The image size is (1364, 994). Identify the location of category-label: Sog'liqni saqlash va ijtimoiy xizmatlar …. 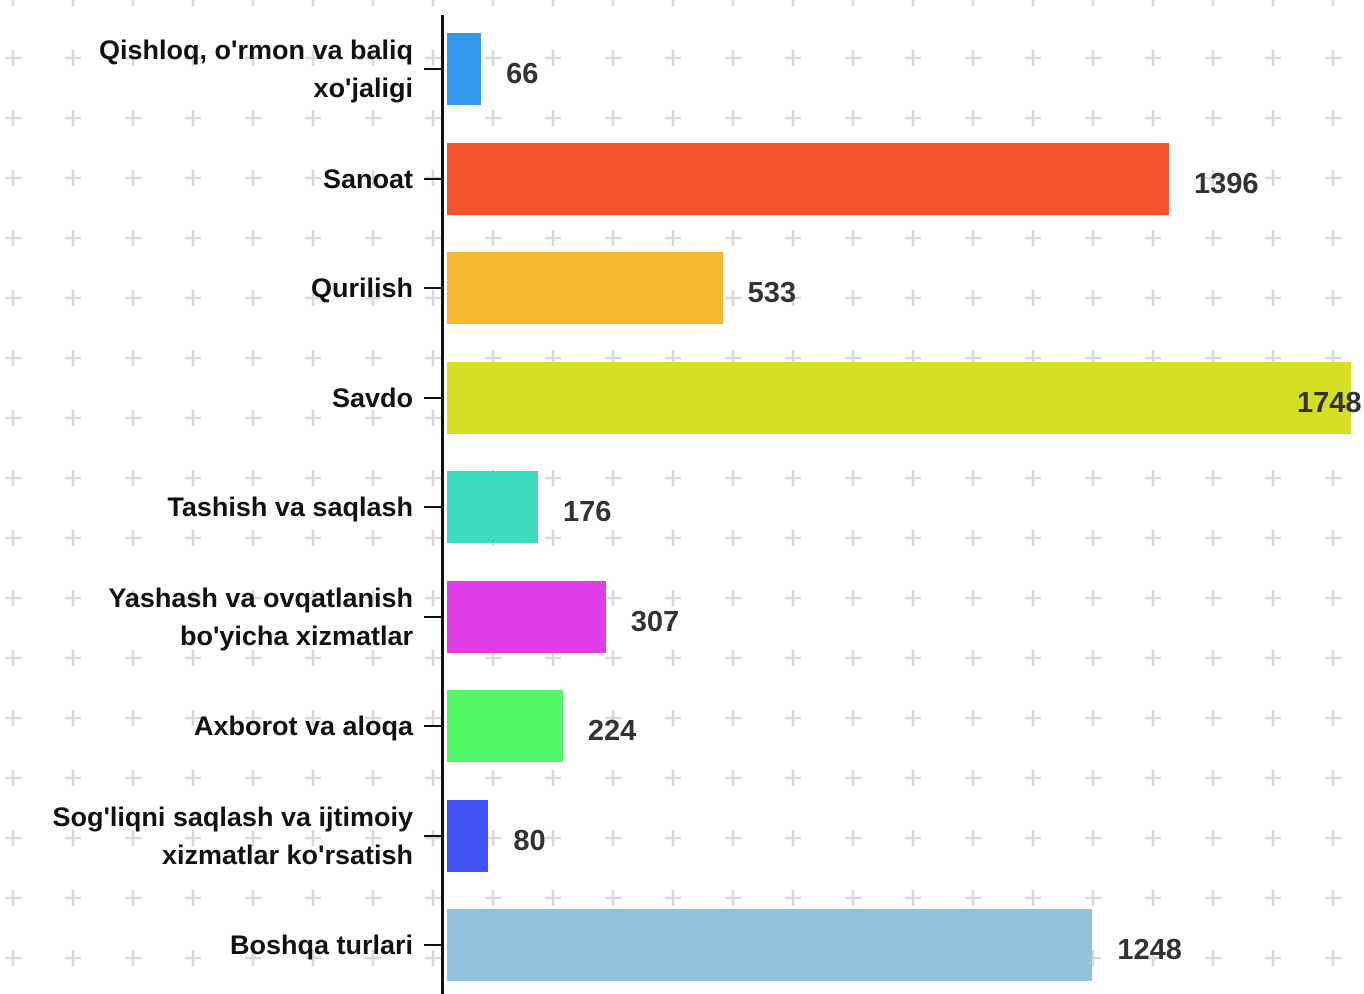
(206, 836).